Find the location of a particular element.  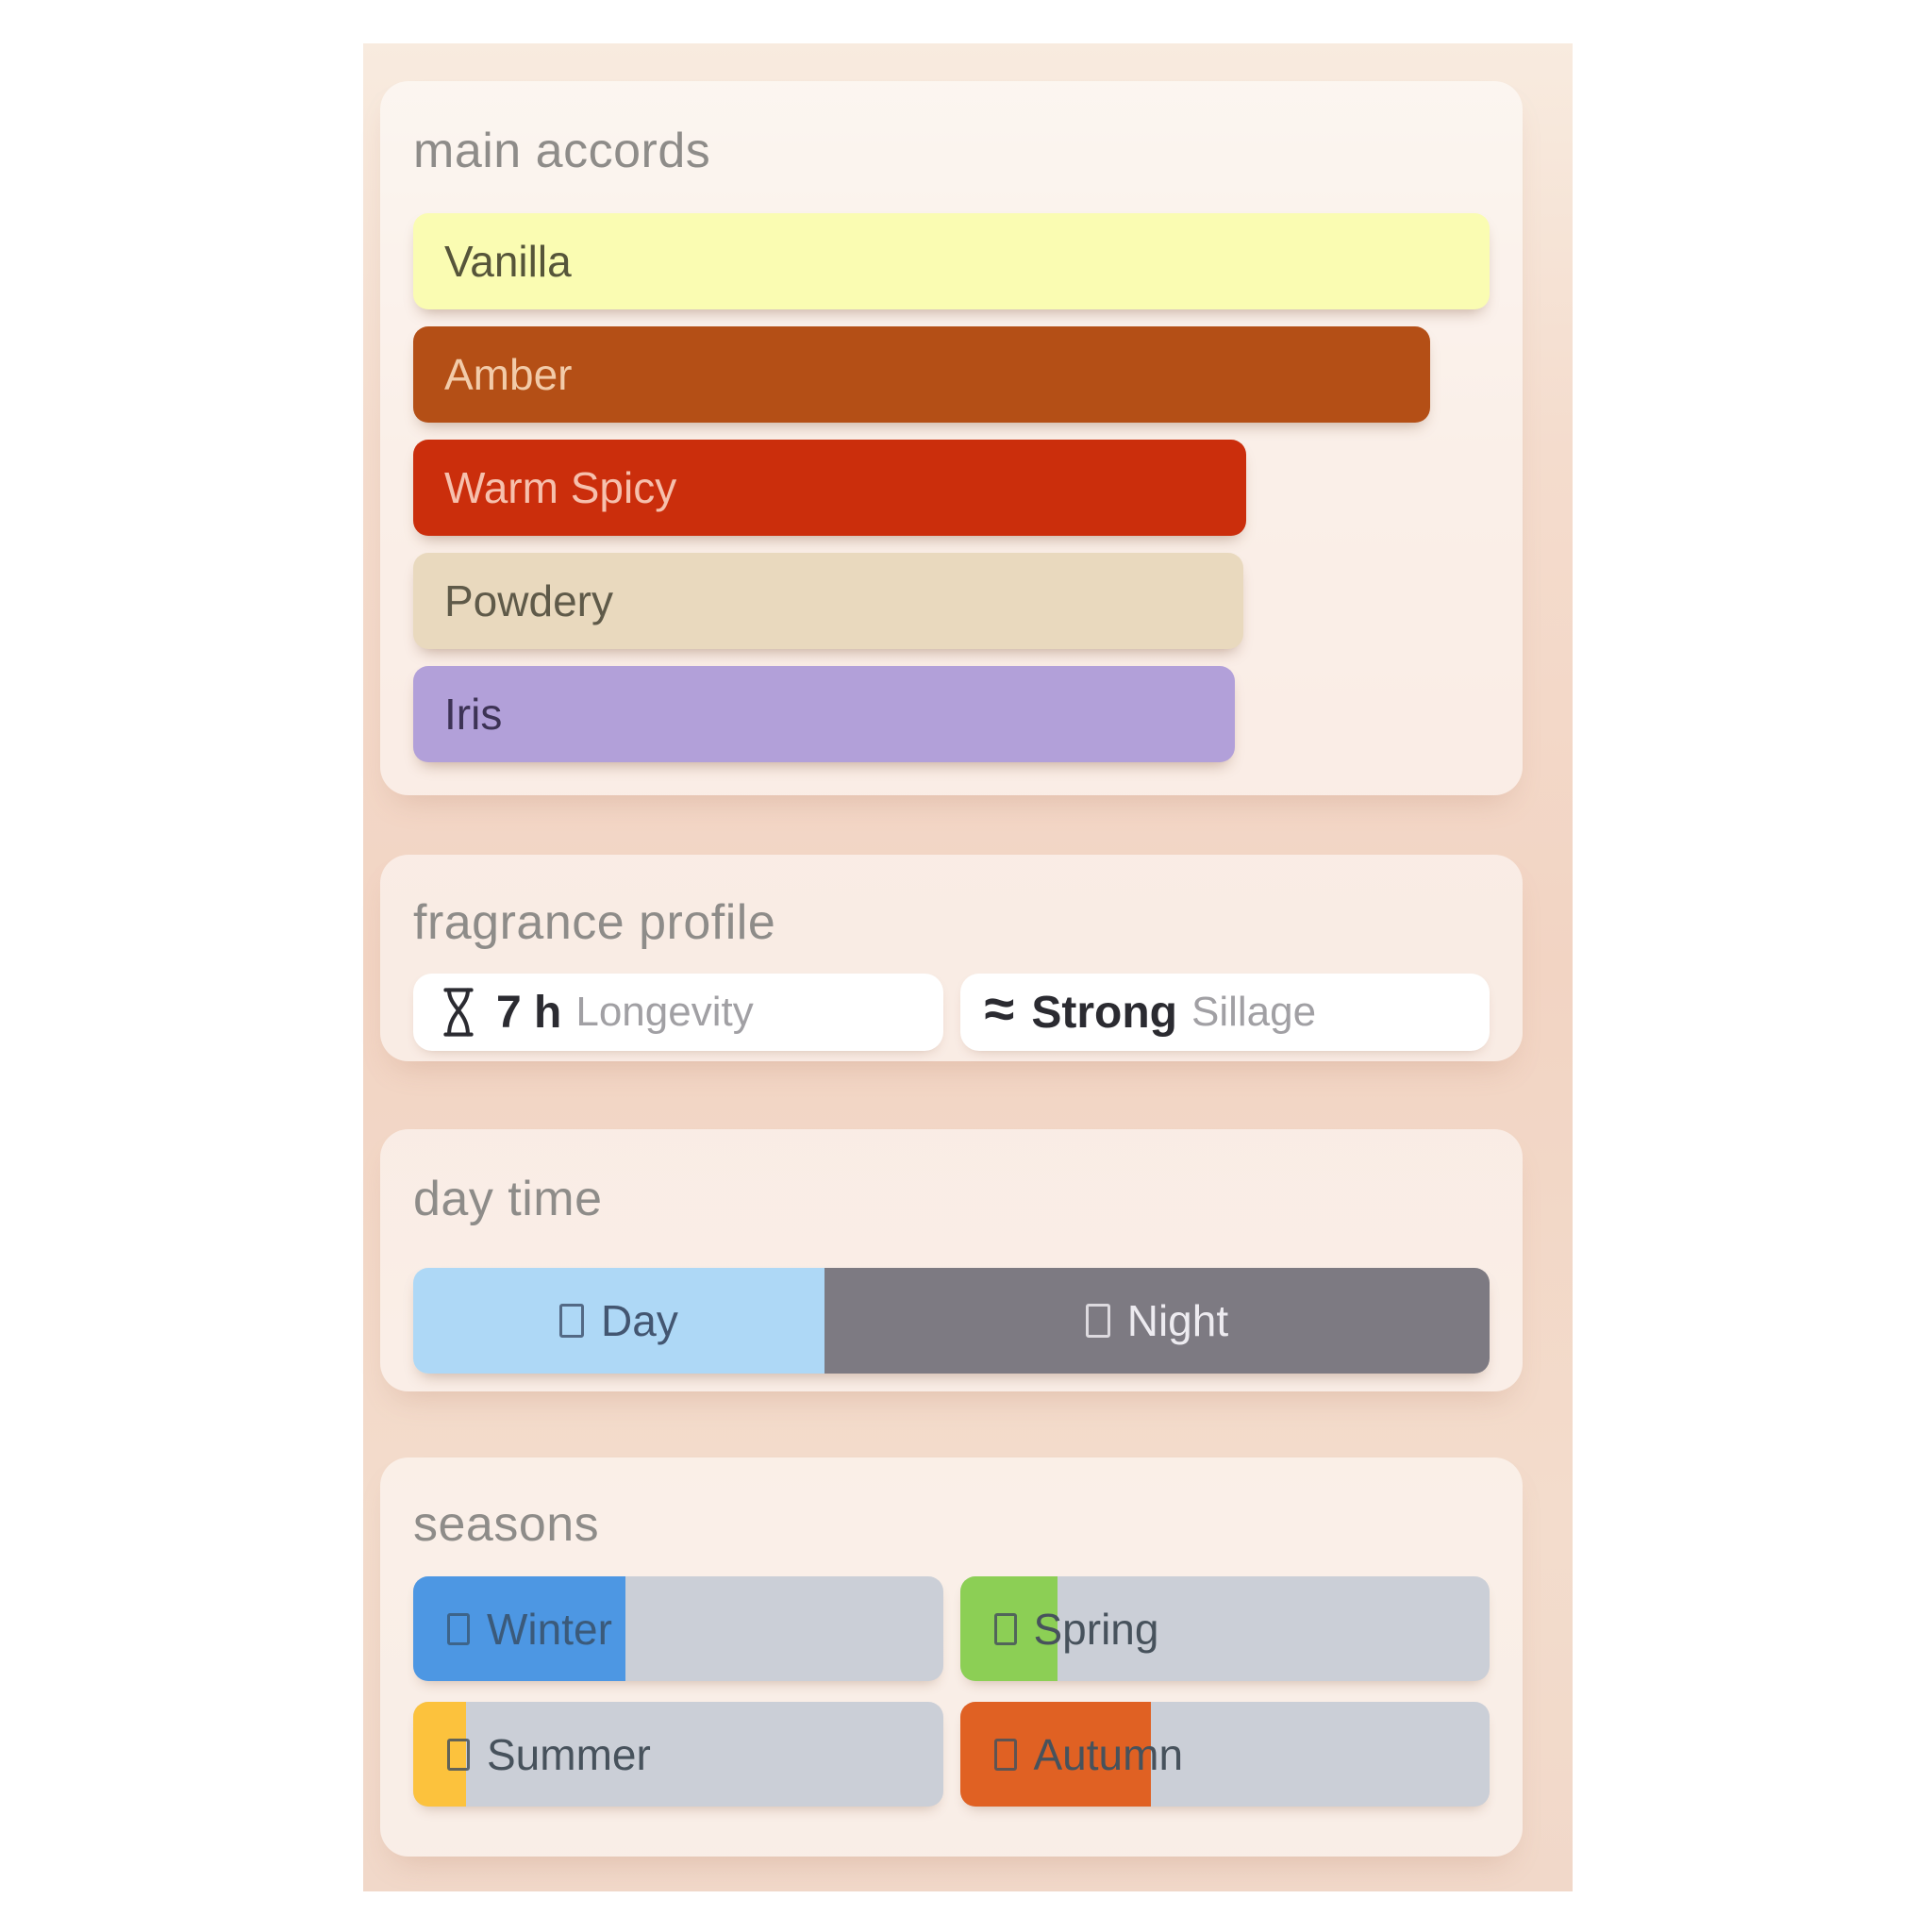

day-night-bar: Day Night is located at coordinates (952, 1321).